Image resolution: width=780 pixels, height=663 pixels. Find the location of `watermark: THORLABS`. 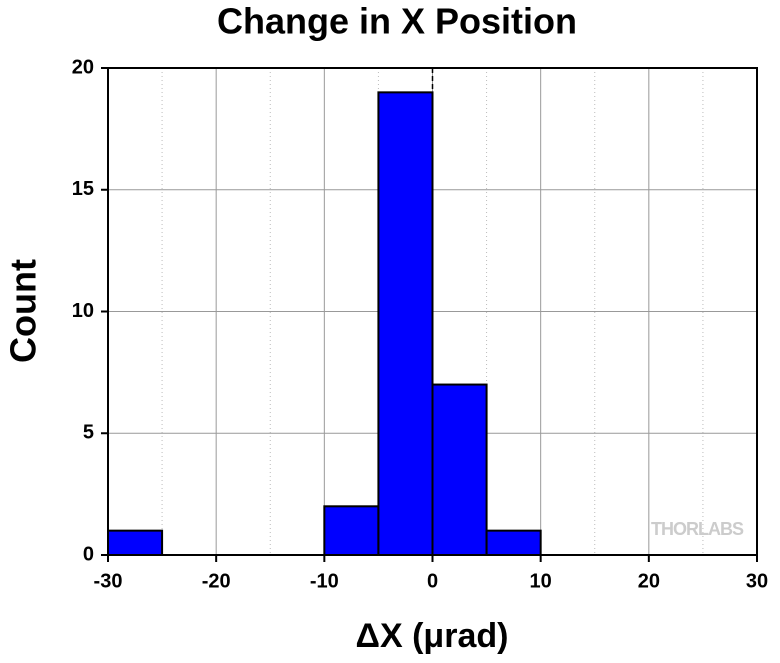

watermark: THORLABS is located at coordinates (697, 529).